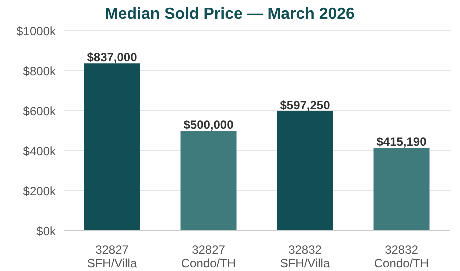 The image size is (460, 271). I want to click on data-label: $597,250, so click(305, 105).